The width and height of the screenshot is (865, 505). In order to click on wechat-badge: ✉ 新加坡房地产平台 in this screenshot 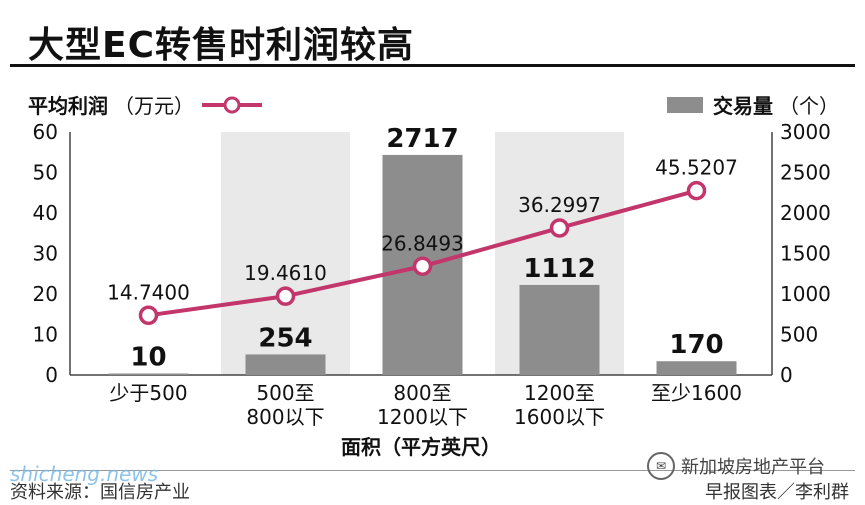, I will do `click(736, 466)`.